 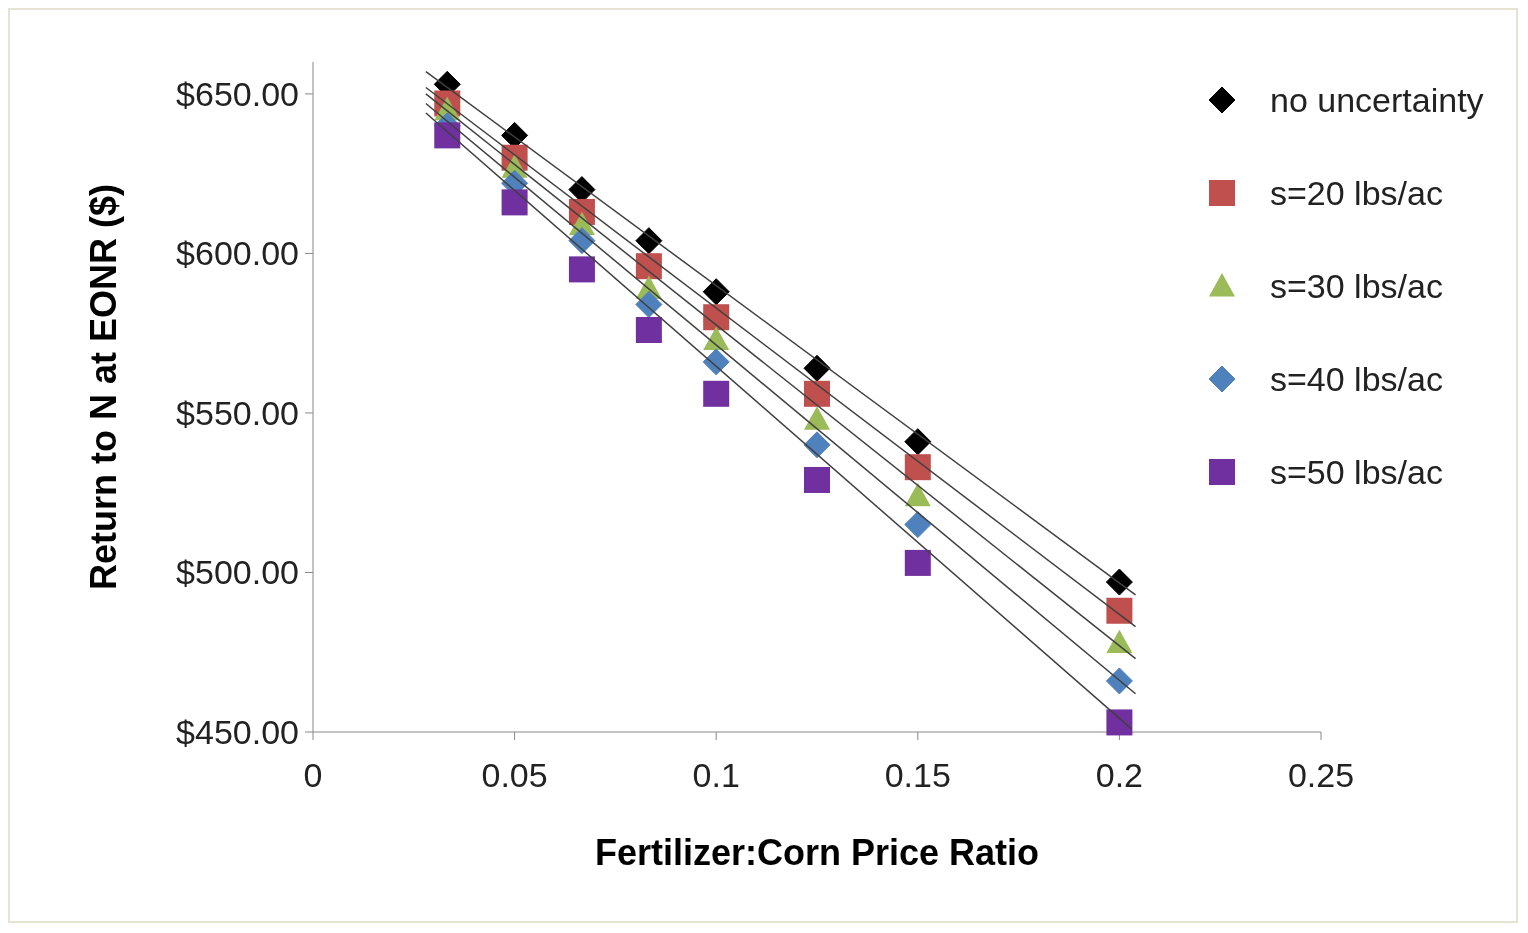 What do you see at coordinates (1356, 192) in the screenshot?
I see `legend-label: s=20 lbs/ac` at bounding box center [1356, 192].